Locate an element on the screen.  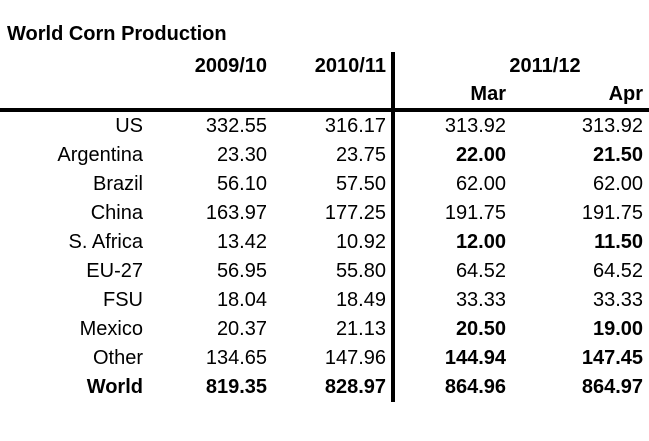
header-2009-10: 2009/10 is located at coordinates (230, 66).